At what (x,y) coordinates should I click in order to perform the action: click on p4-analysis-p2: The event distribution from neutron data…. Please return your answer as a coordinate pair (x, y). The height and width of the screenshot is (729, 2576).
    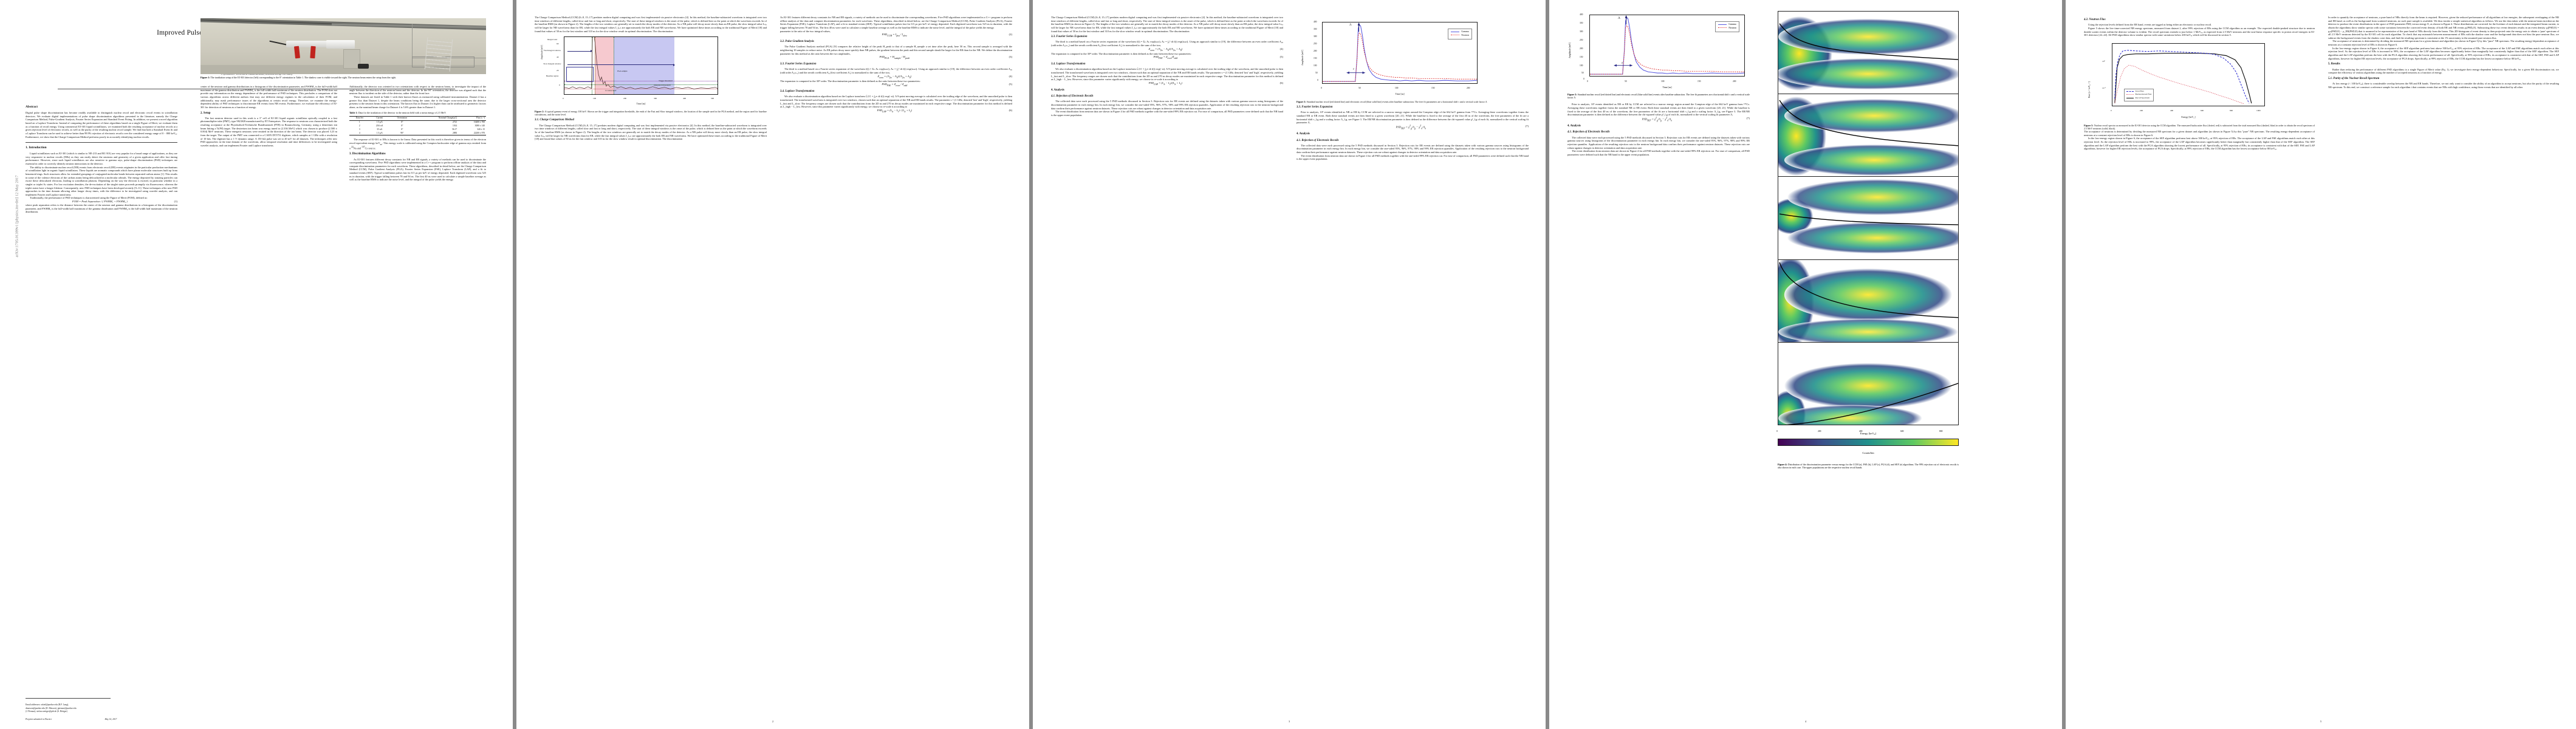
    Looking at the image, I should click on (1659, 152).